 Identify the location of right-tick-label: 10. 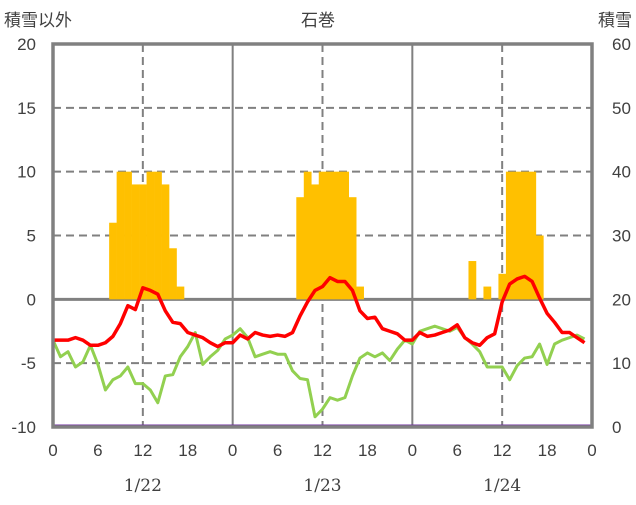
(621, 363).